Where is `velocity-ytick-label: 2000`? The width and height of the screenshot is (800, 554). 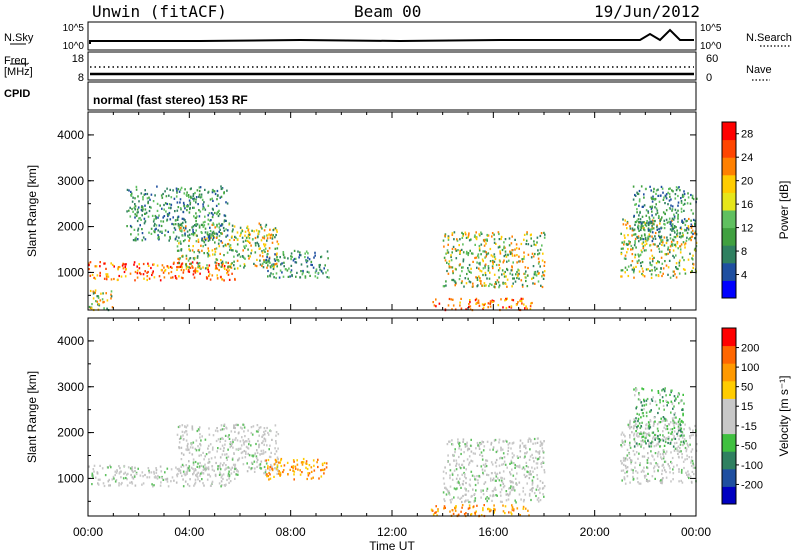 velocity-ytick-label: 2000 is located at coordinates (70, 433).